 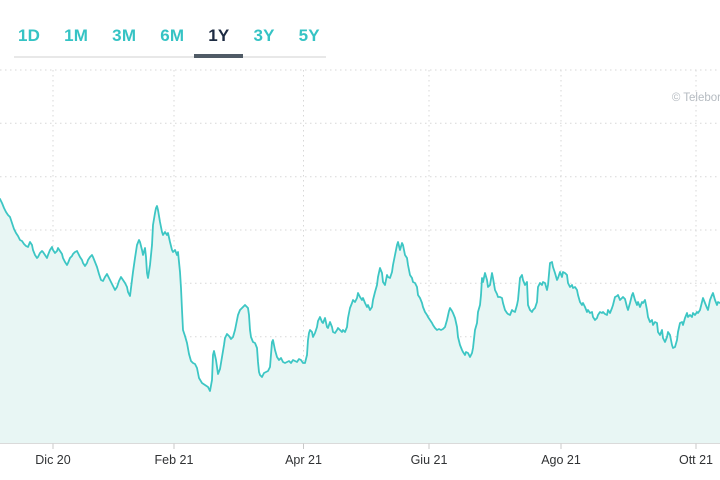 I want to click on x-axis-label: Giu 21, so click(x=429, y=460).